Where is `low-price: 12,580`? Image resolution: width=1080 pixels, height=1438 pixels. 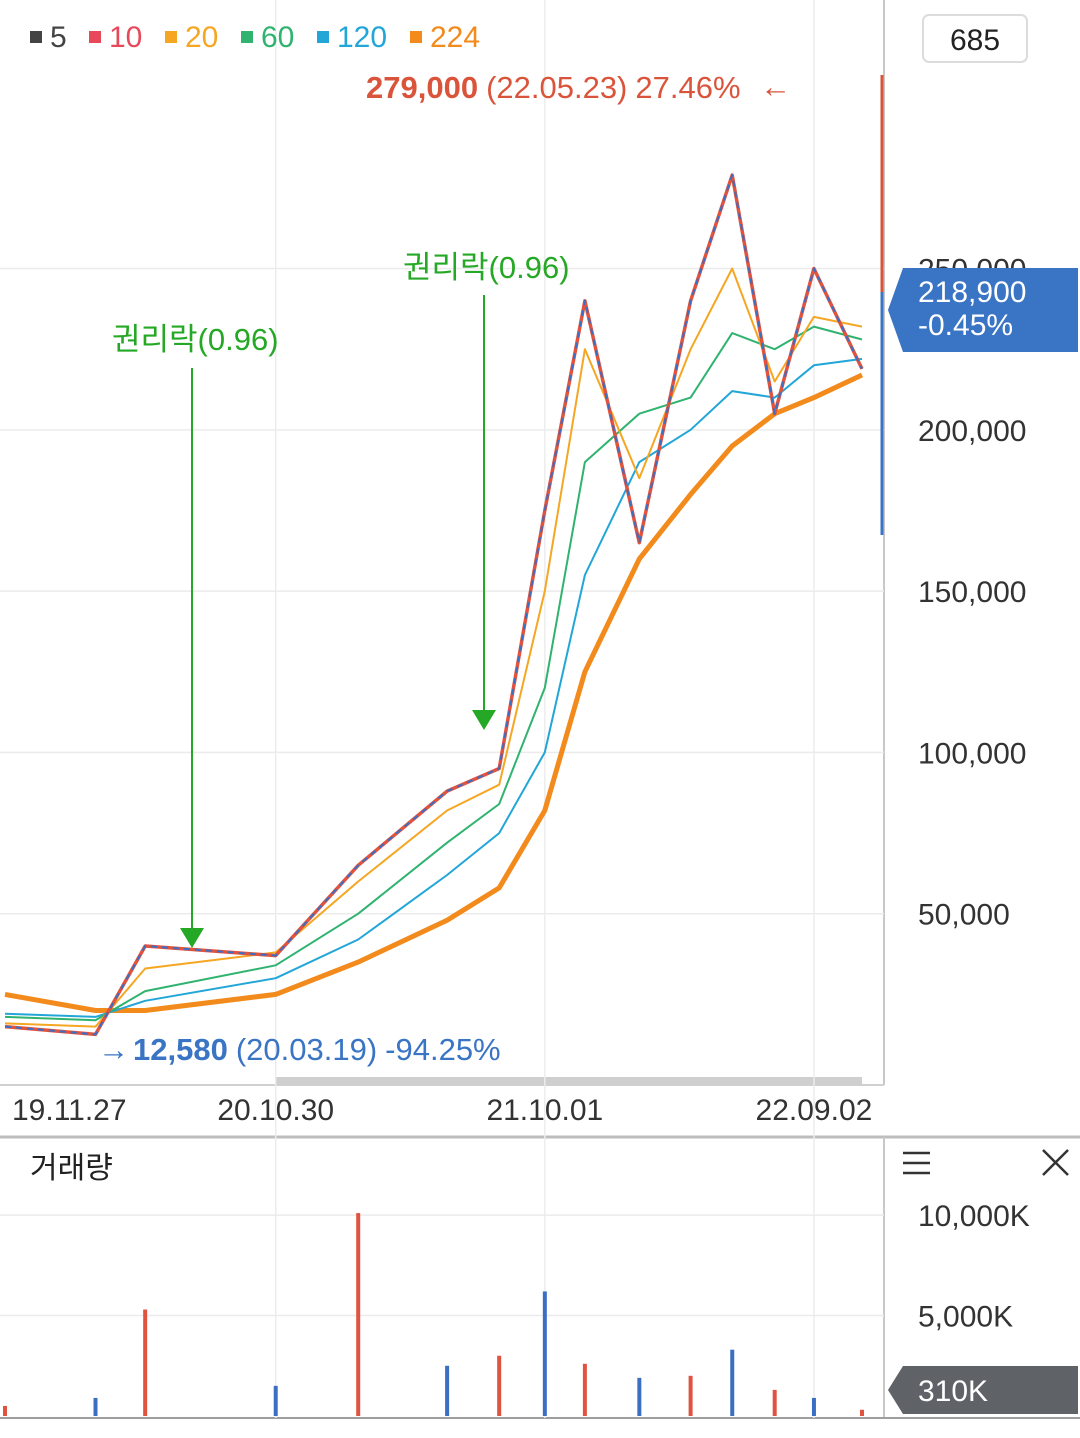
low-price: 12,580 is located at coordinates (180, 1049).